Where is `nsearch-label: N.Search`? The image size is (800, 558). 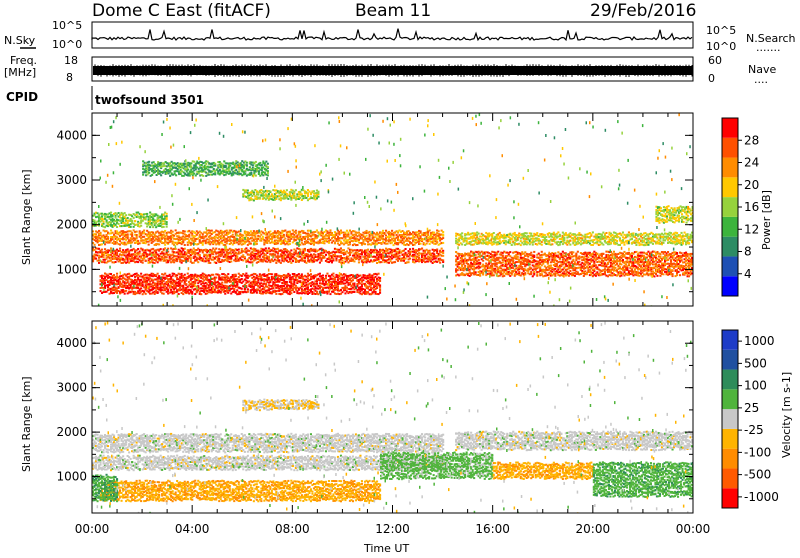 nsearch-label: N.Search is located at coordinates (771, 38).